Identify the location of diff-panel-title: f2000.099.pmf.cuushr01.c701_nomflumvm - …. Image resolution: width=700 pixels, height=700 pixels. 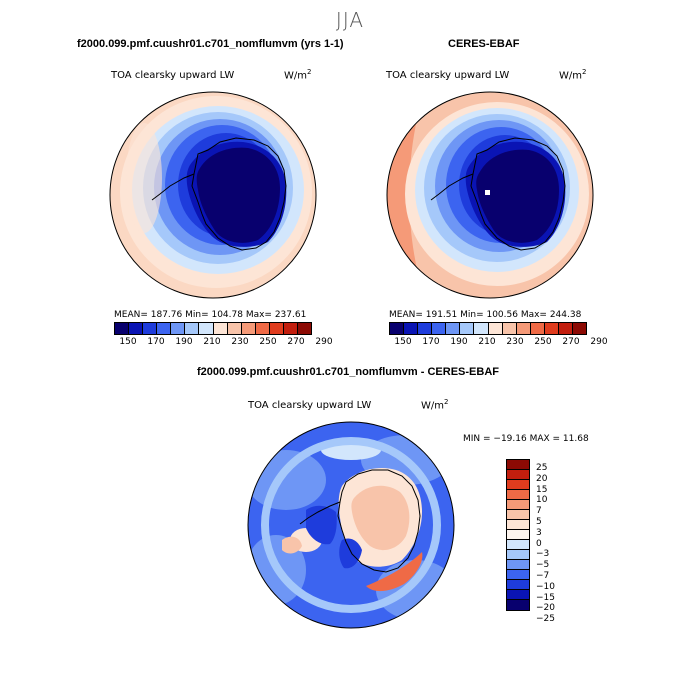
(348, 372).